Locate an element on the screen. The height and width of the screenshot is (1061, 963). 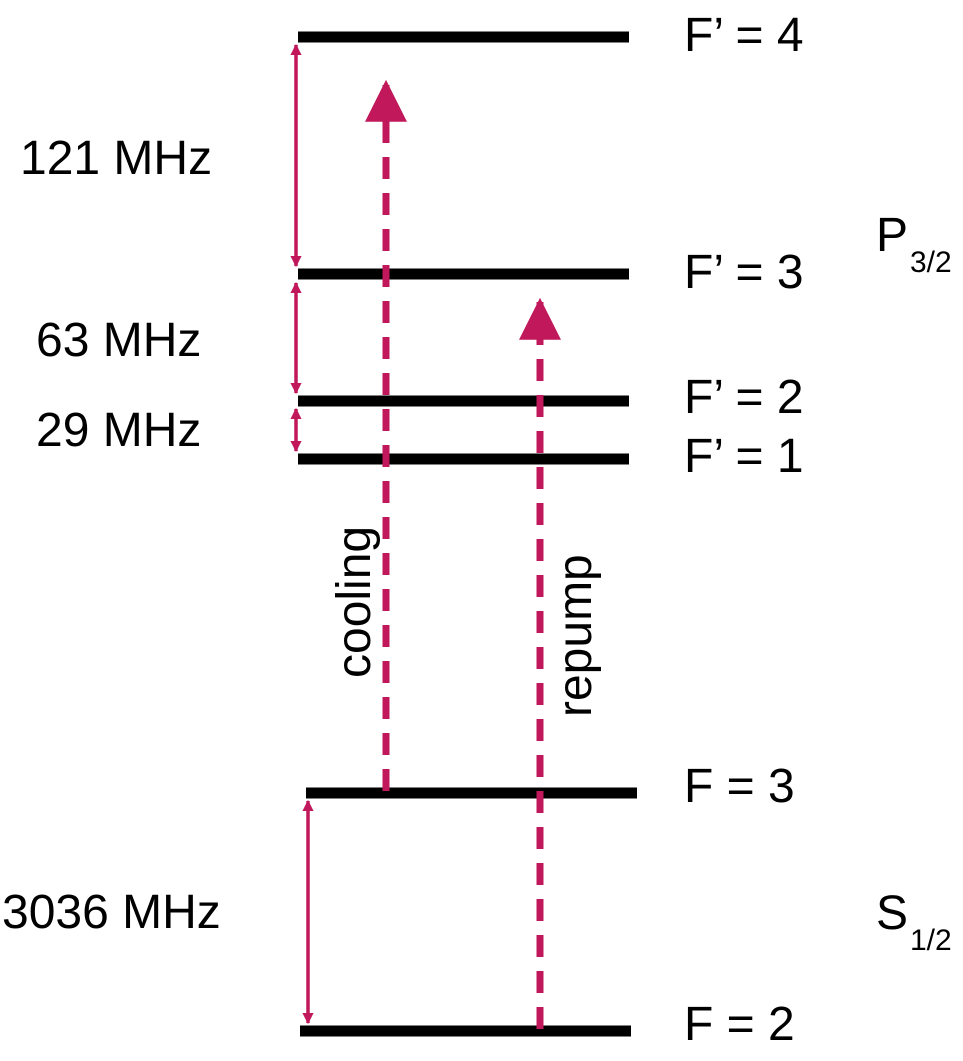
level-label-f3-prime: F’ = 3 is located at coordinates (744, 272).